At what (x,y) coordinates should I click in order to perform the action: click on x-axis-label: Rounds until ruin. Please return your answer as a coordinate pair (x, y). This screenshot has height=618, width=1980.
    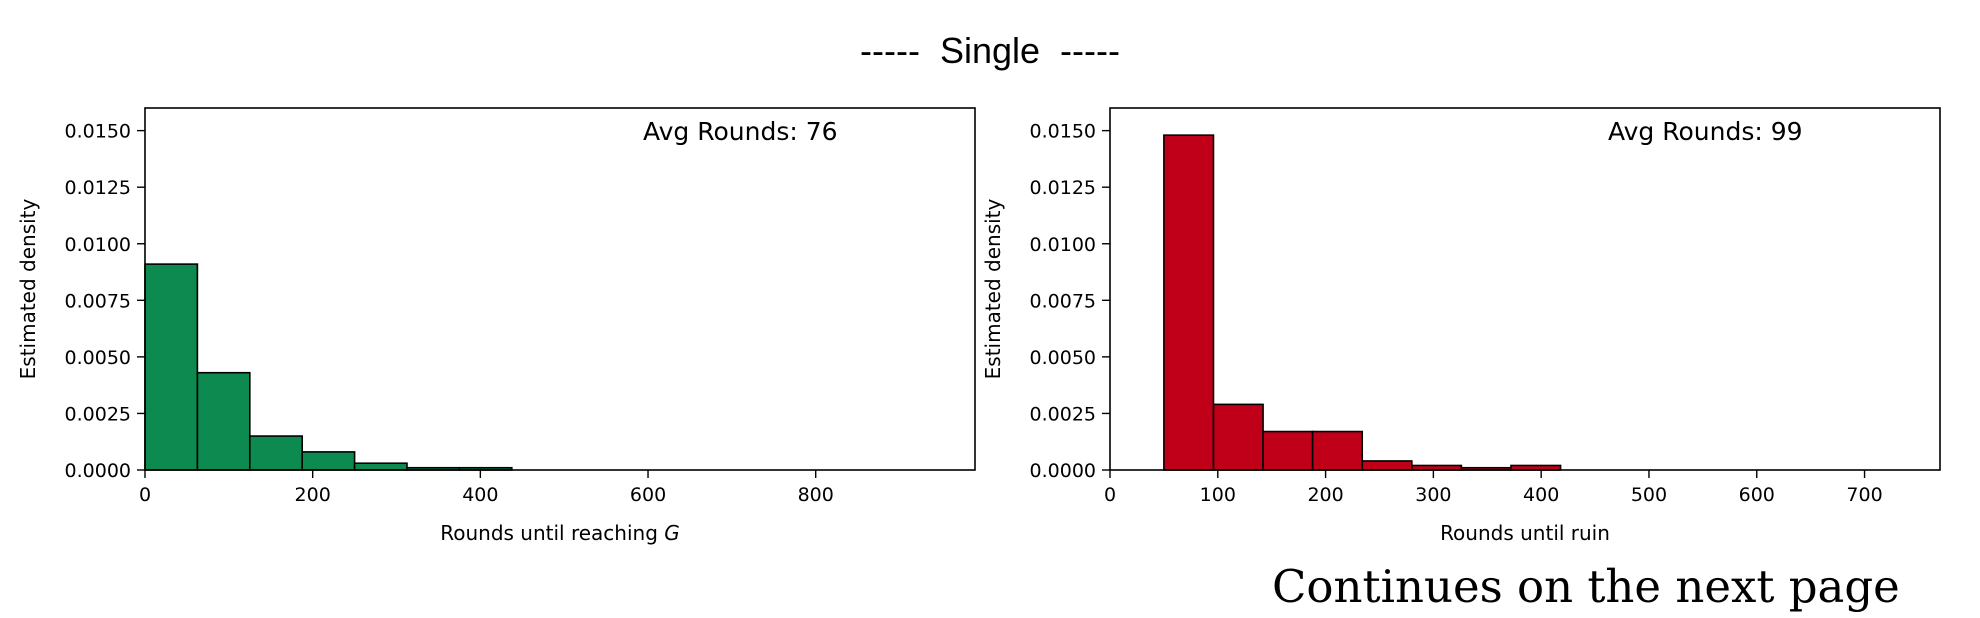
    Looking at the image, I should click on (1525, 533).